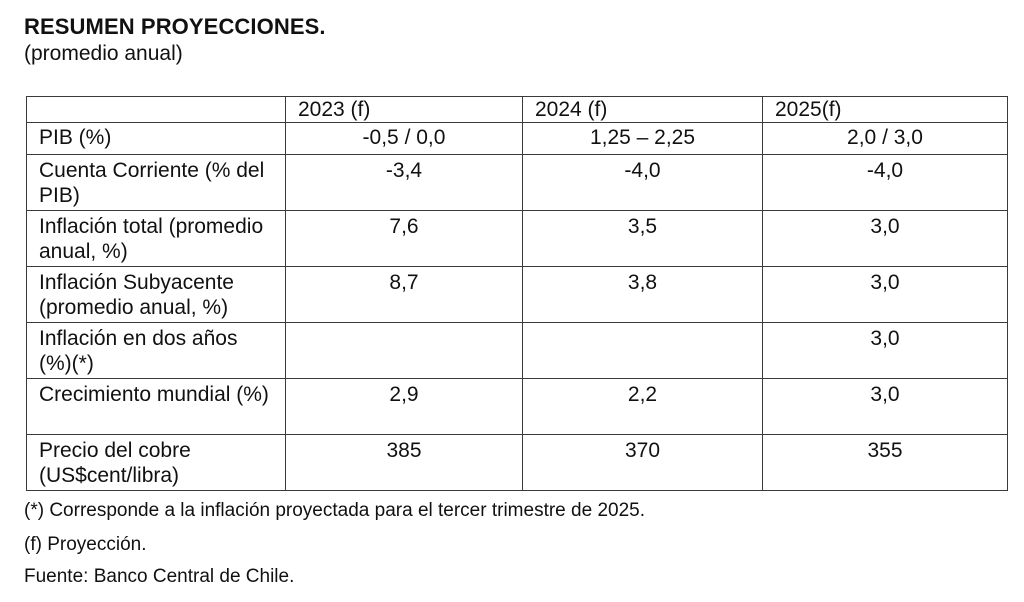  What do you see at coordinates (159, 576) in the screenshot?
I see `source-note: Fuente: Banco Central de Chile.` at bounding box center [159, 576].